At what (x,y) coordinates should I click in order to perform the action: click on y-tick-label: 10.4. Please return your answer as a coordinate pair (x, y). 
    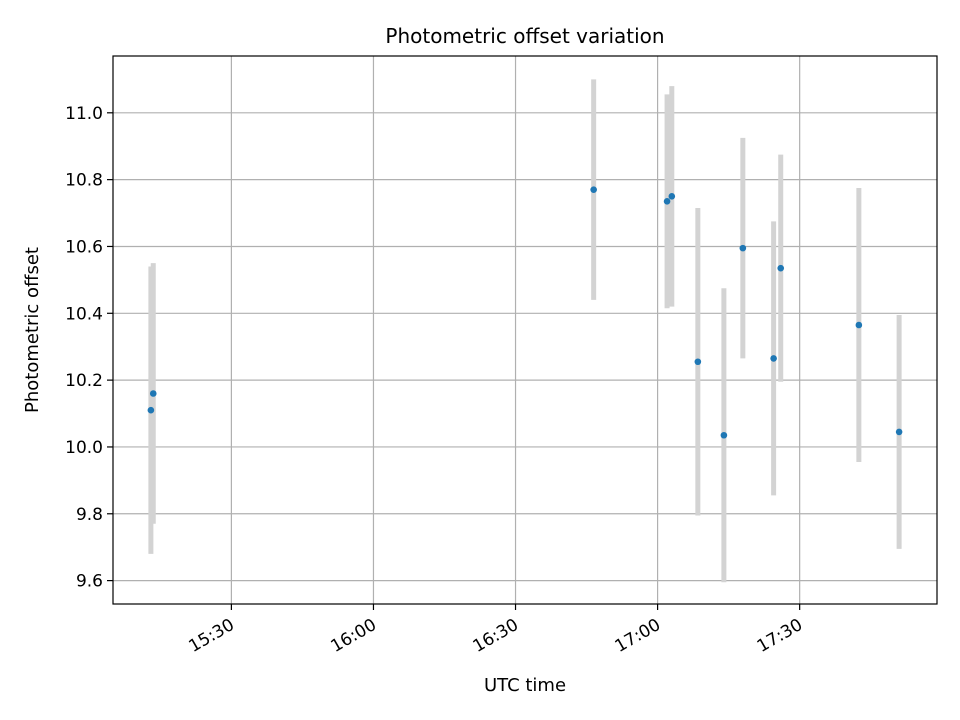
    Looking at the image, I should click on (84, 314).